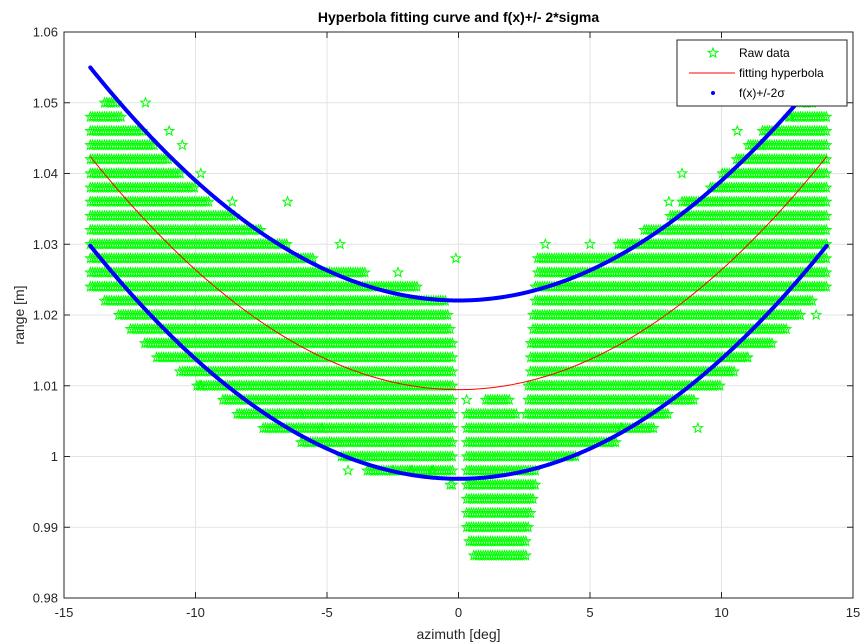 Image resolution: width=860 pixels, height=644 pixels. What do you see at coordinates (713, 93) in the screenshot?
I see `legend-bounds-marker` at bounding box center [713, 93].